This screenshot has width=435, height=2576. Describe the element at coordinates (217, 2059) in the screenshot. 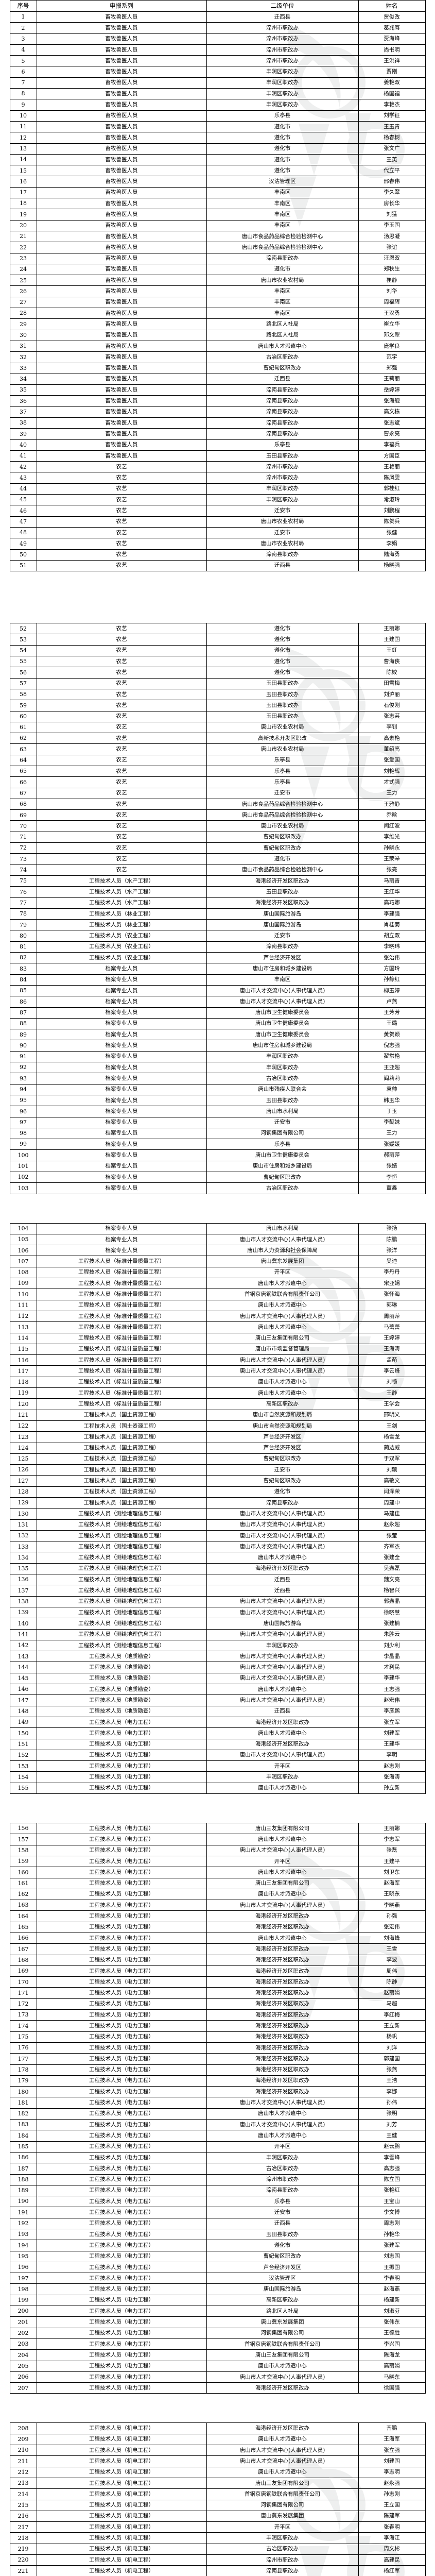

I see `table-row: 177 工程技术人员（电力工程） 海港经济开发区职改办 郭建国` at that location.